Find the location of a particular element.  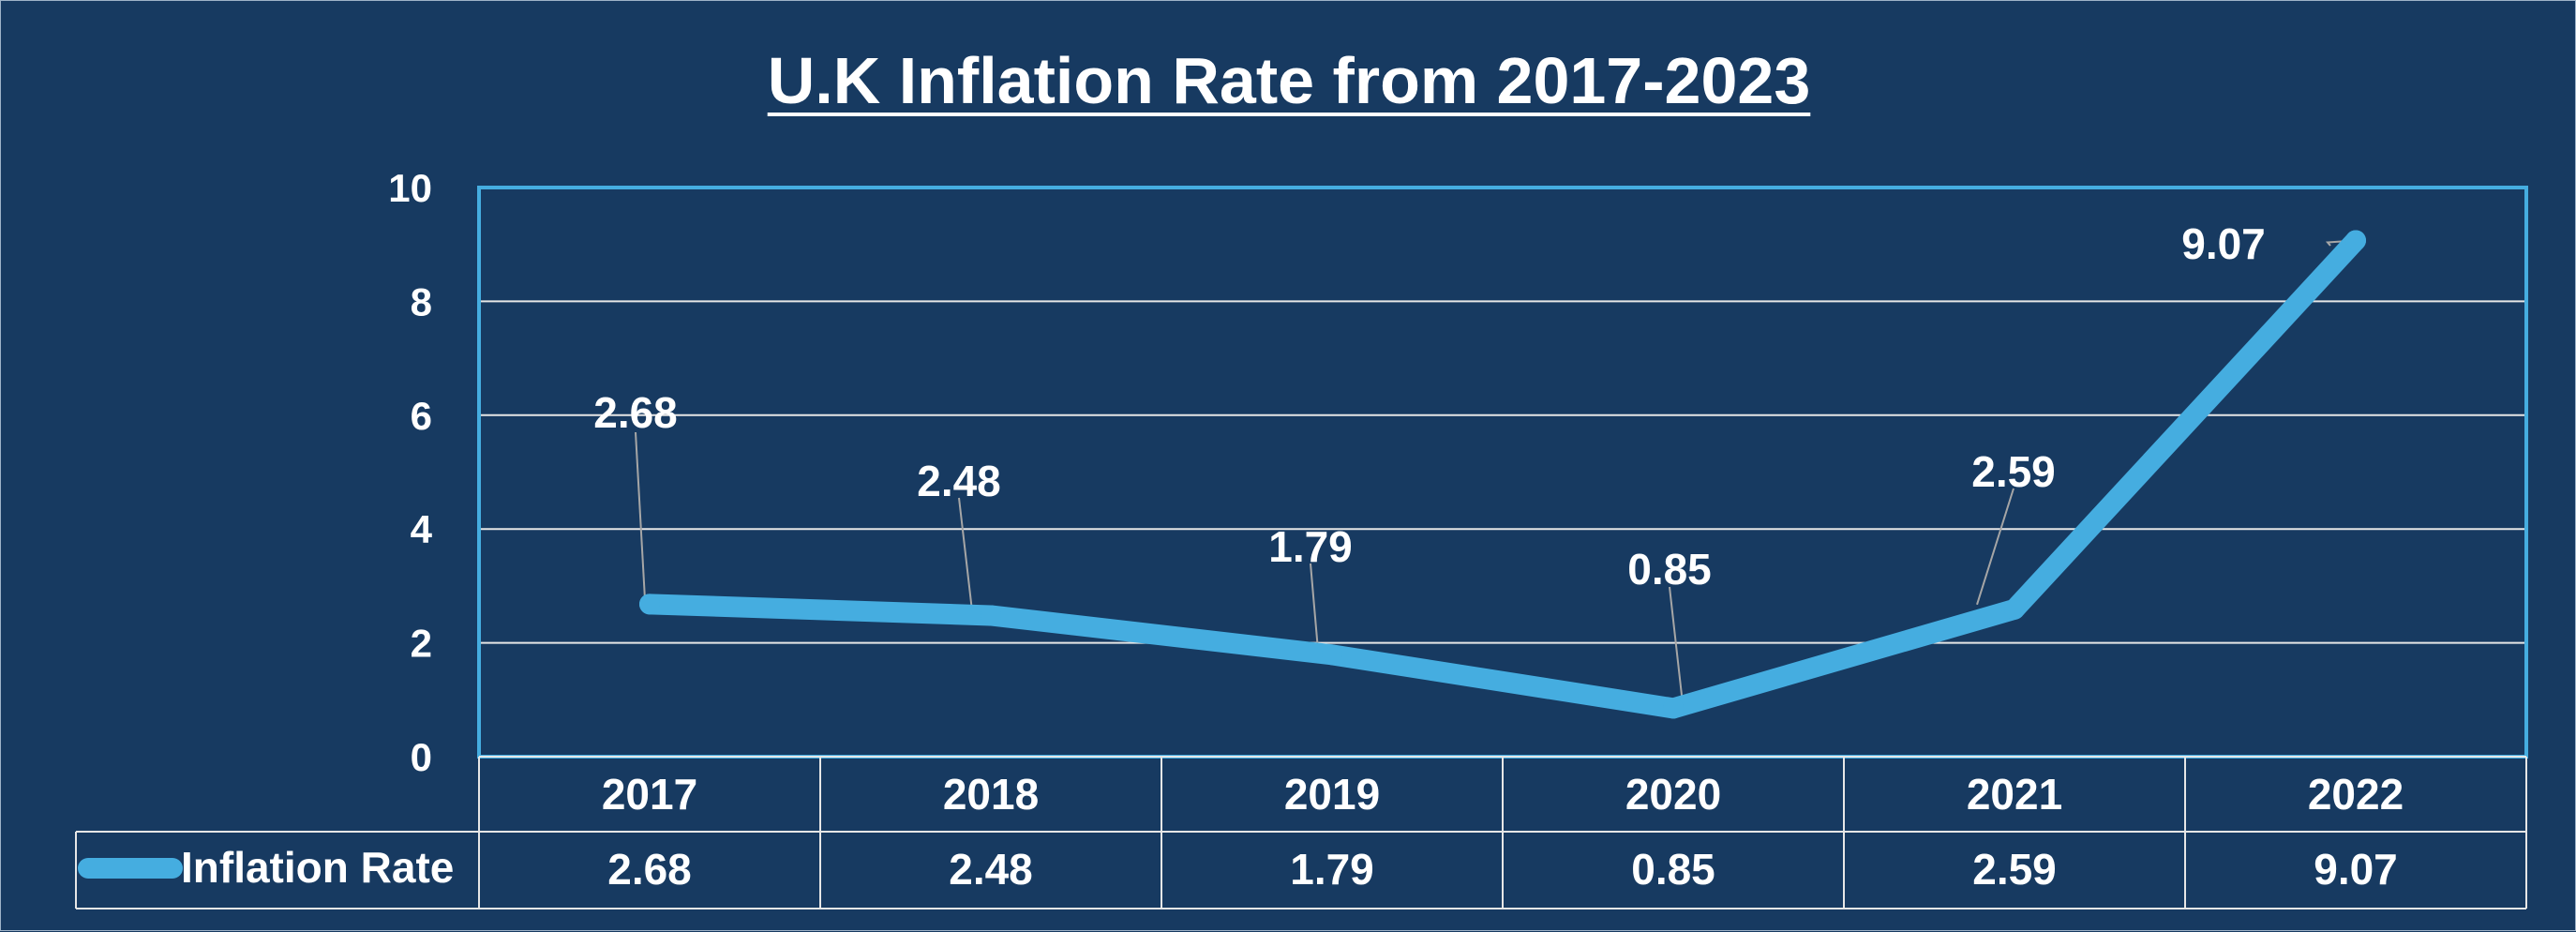

table-header-year: 2021 is located at coordinates (2014, 794).